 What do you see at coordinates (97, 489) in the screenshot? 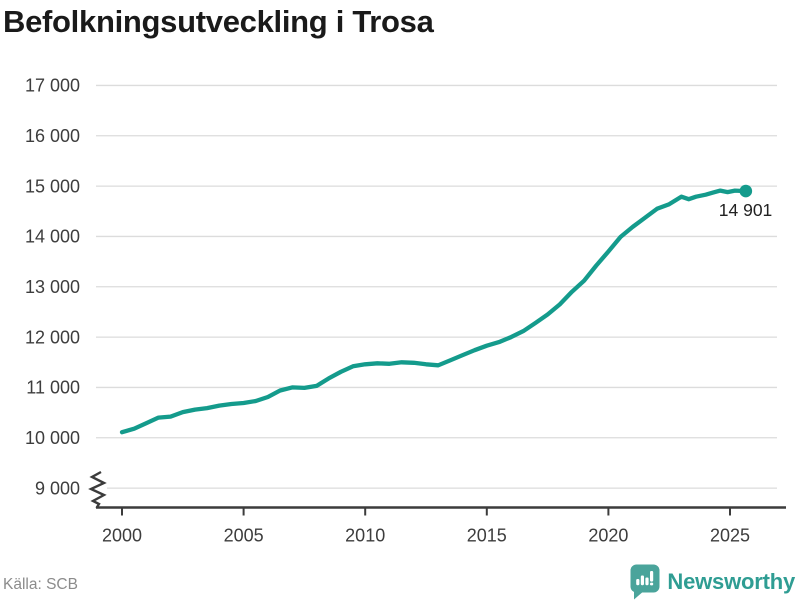
I see `axis-break-icon` at bounding box center [97, 489].